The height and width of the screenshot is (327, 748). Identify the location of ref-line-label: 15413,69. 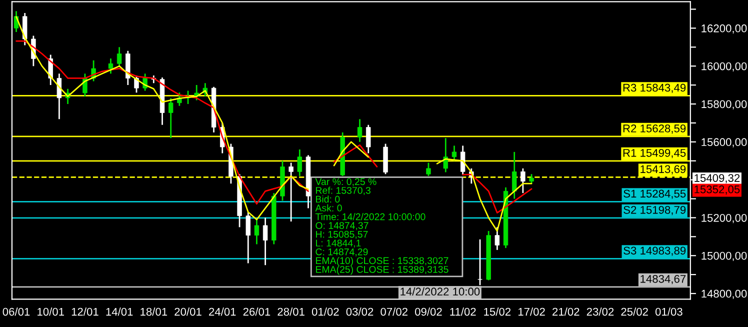
(663, 169).